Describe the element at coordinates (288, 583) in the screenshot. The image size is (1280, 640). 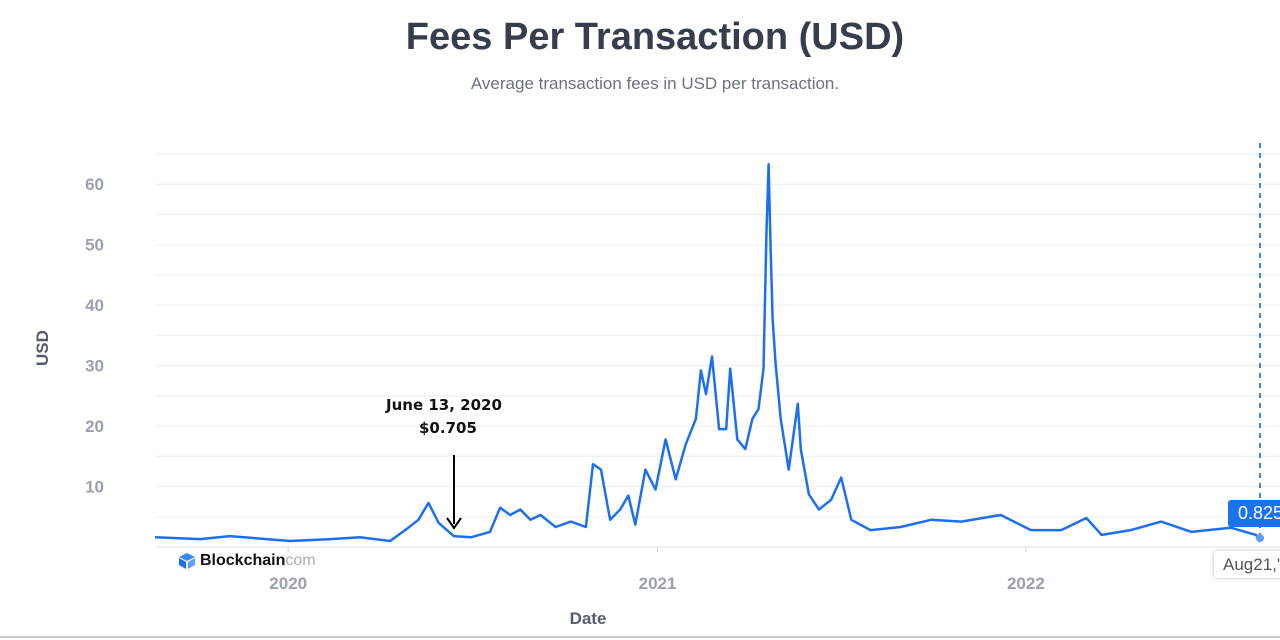
I see `x-tick-label: 2020` at that location.